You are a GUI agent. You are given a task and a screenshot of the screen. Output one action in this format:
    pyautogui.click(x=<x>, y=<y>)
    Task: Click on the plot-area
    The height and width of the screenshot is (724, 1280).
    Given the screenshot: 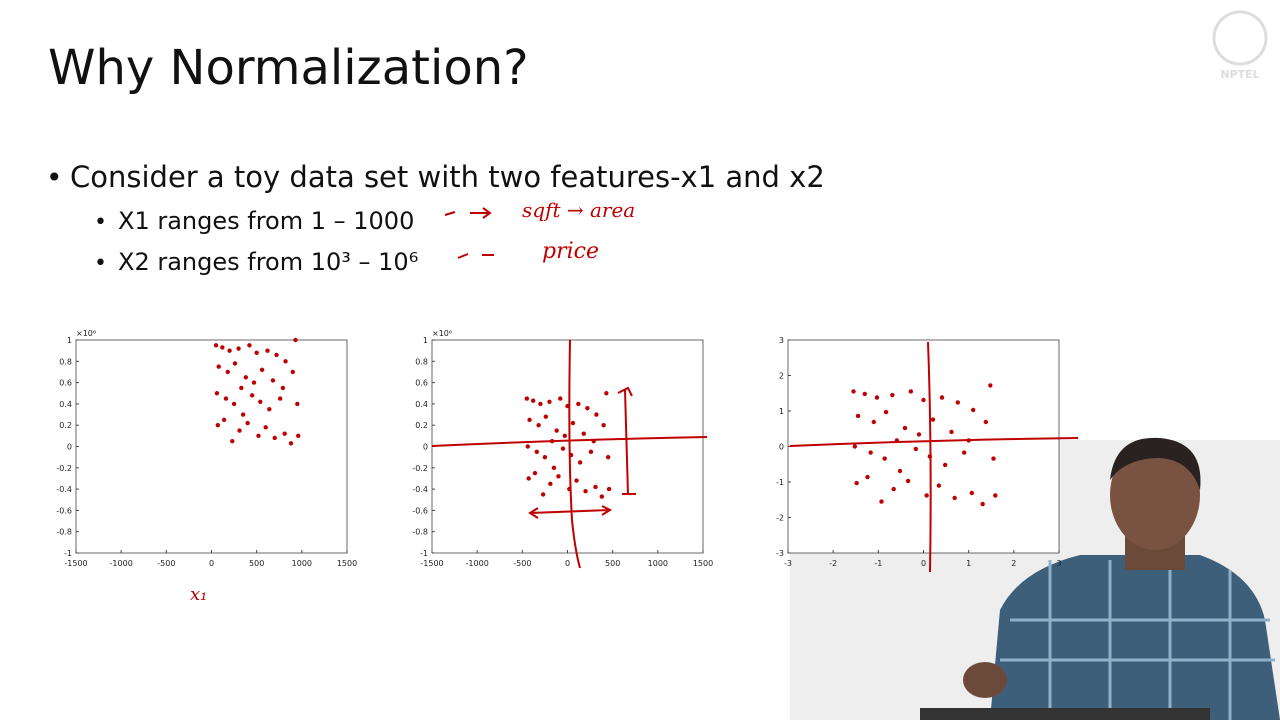 What is the action you would take?
    pyautogui.click(x=211, y=446)
    